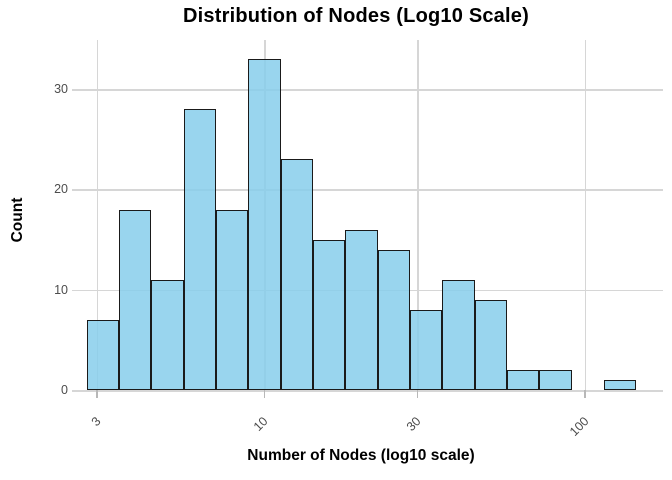 This screenshot has height=480, width=672. I want to click on x-axis-title: Number of Nodes (log10 scale), so click(361, 455).